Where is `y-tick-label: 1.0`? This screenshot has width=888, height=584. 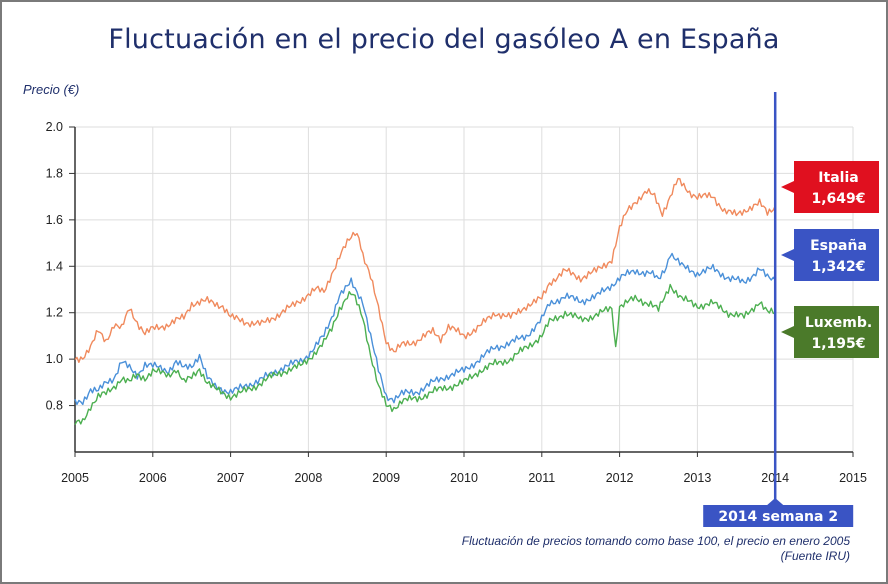 y-tick-label: 1.0 is located at coordinates (54, 359).